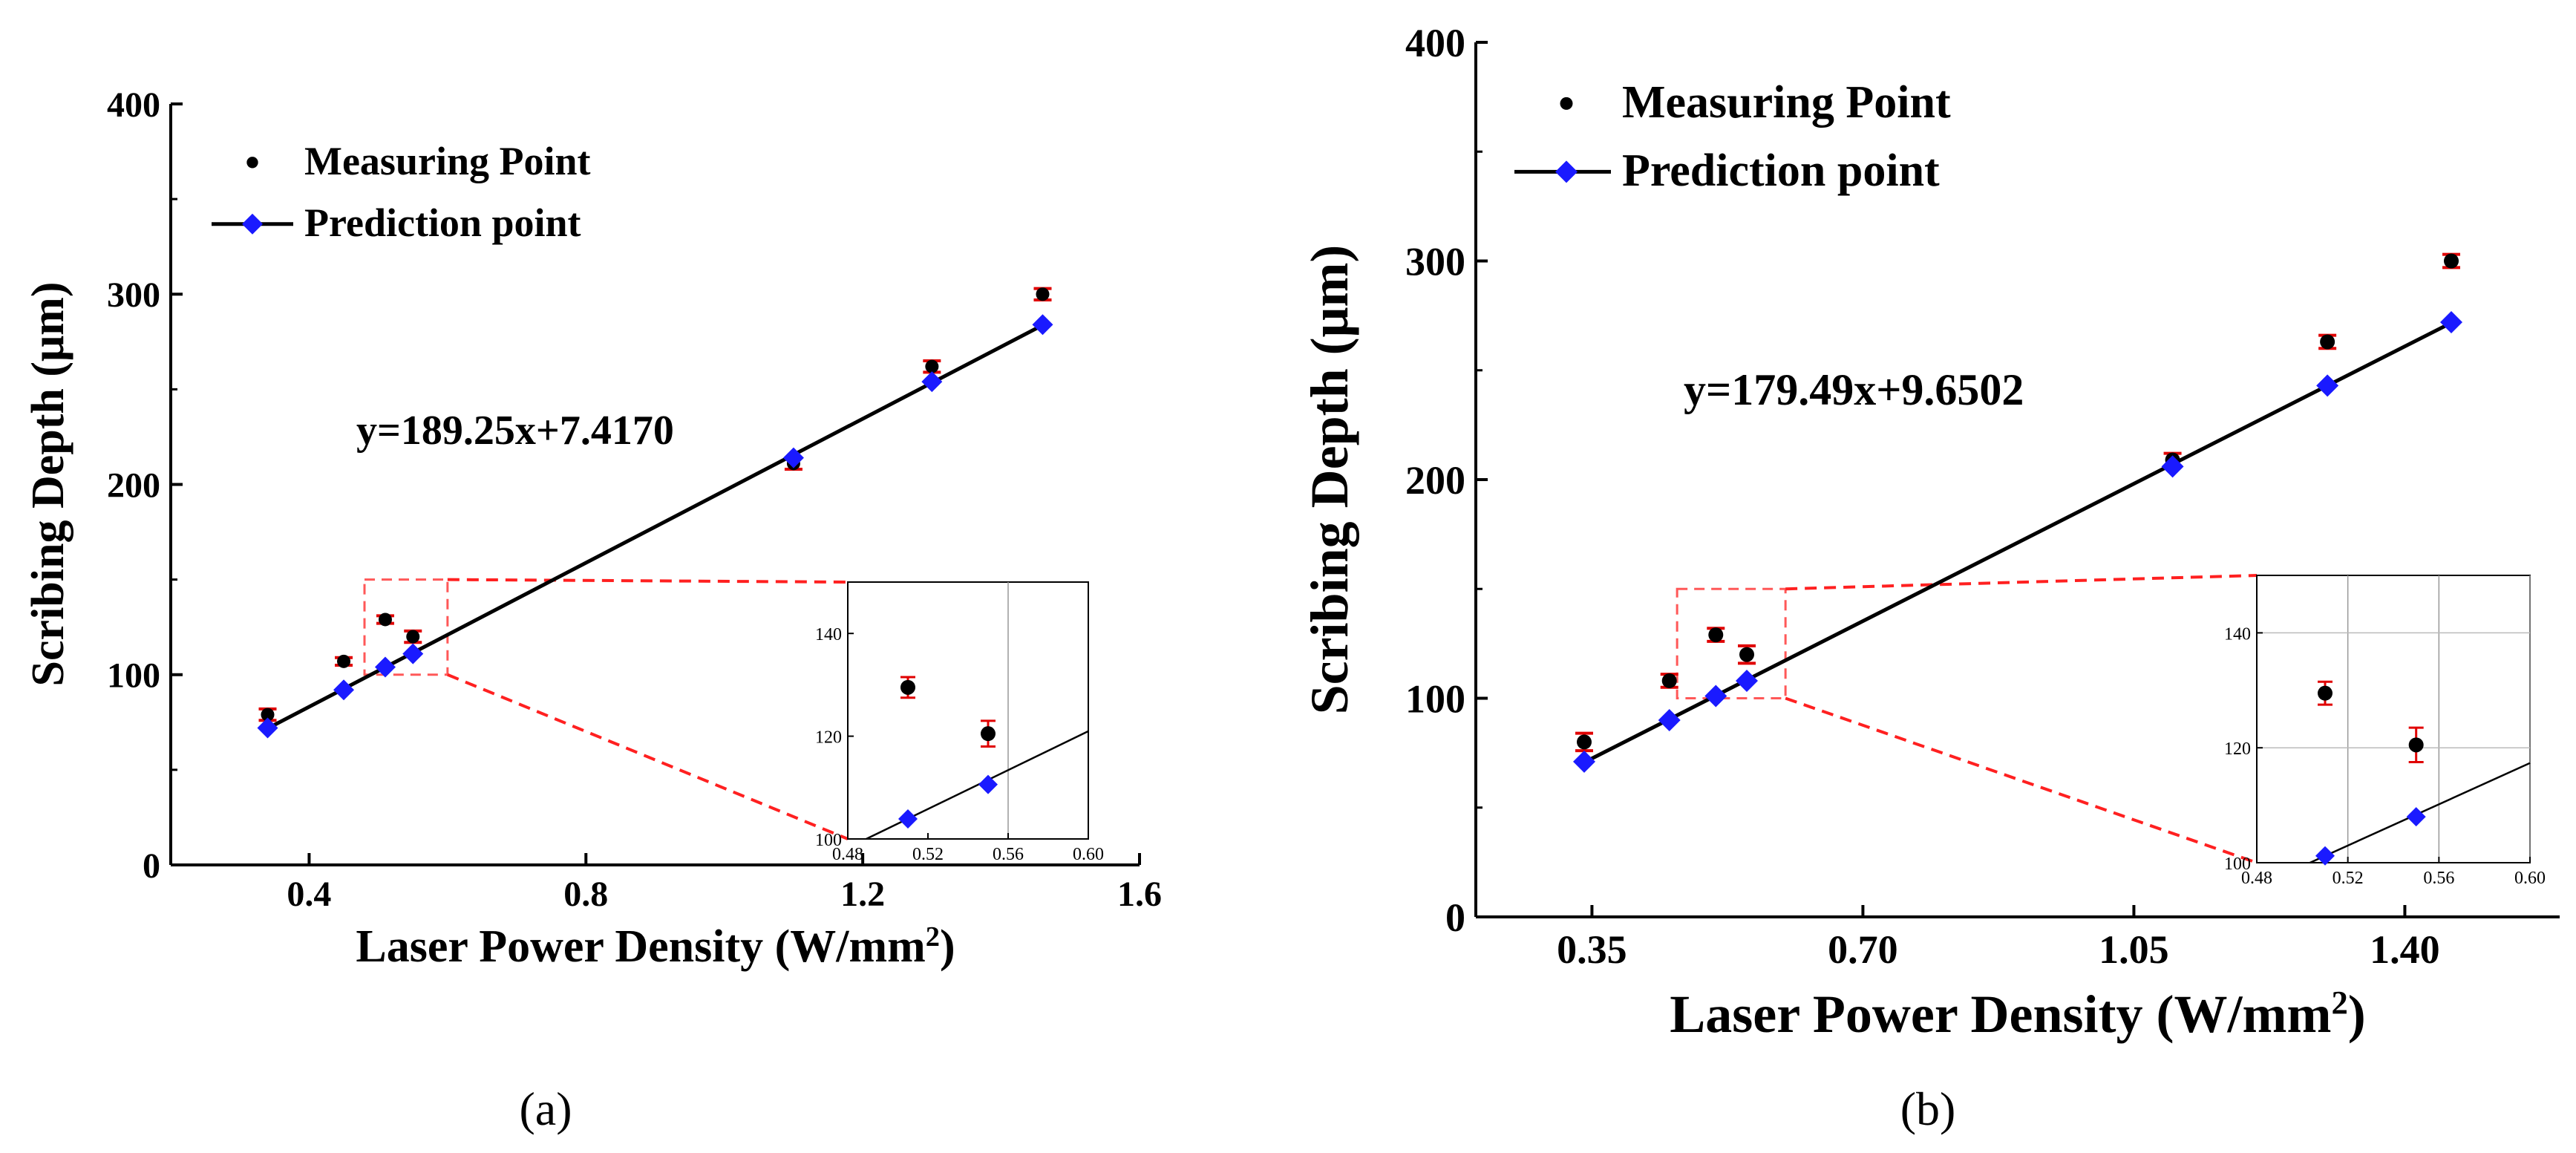 Image resolution: width=2576 pixels, height=1153 pixels. Describe the element at coordinates (655, 527) in the screenshot. I see `fit-line` at that location.